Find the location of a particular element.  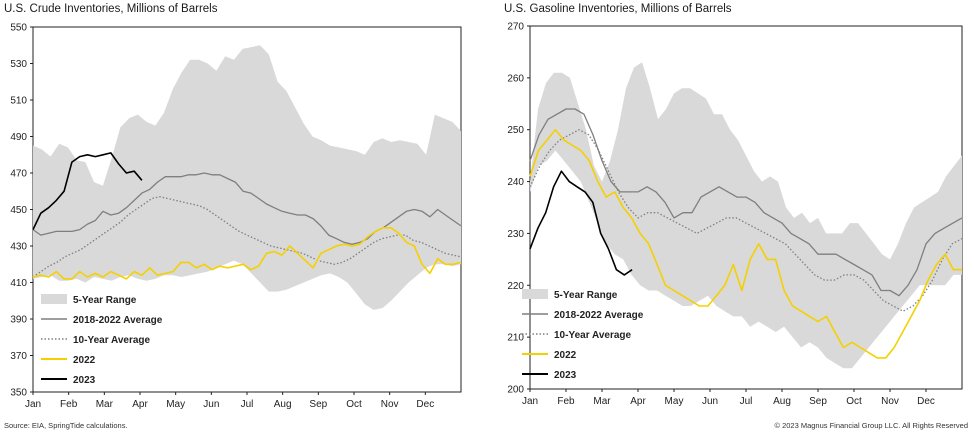

gasoline-x-tick-label: Dec is located at coordinates (926, 401).